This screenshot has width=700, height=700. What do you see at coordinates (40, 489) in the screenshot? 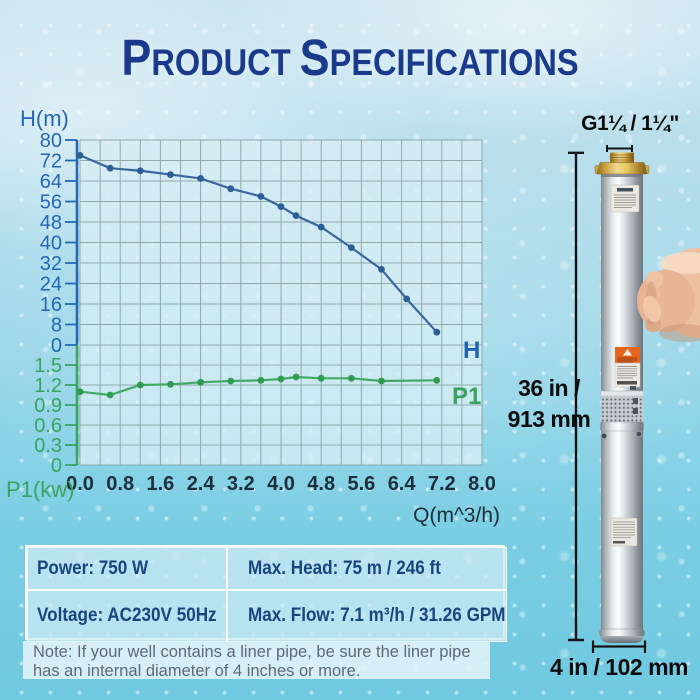
I see `p1-axis-title: P1(kw)` at bounding box center [40, 489].